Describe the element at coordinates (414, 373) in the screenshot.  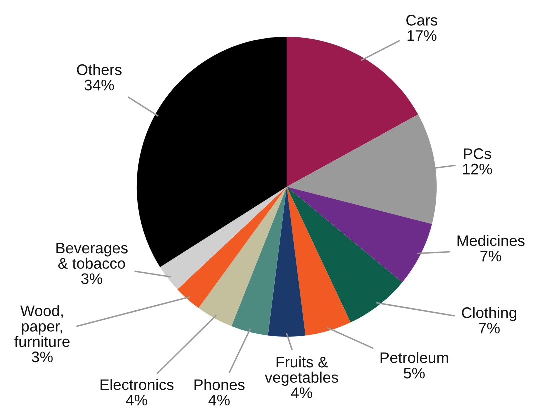
I see `data-label: 5%` at that location.